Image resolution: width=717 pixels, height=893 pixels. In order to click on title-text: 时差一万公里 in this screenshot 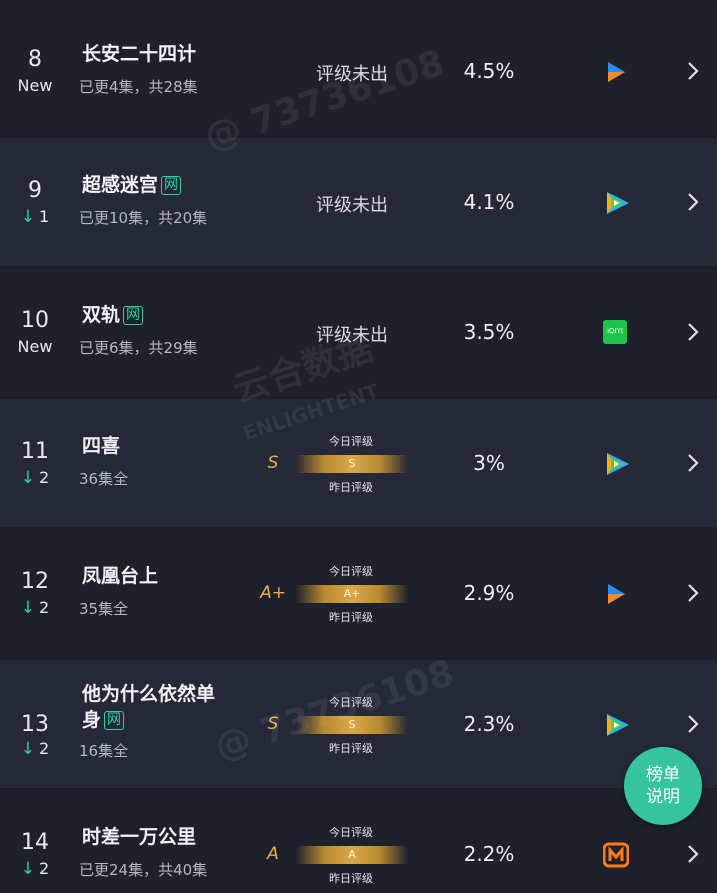, I will do `click(139, 837)`.